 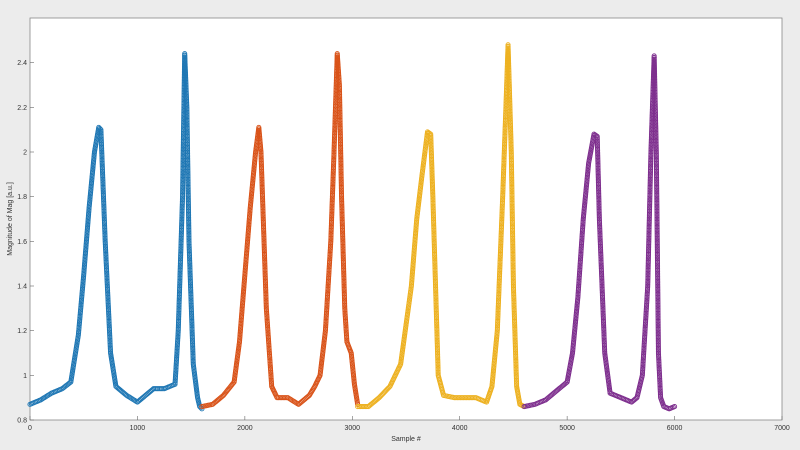 I want to click on x-tick-label: 0, so click(x=30, y=428).